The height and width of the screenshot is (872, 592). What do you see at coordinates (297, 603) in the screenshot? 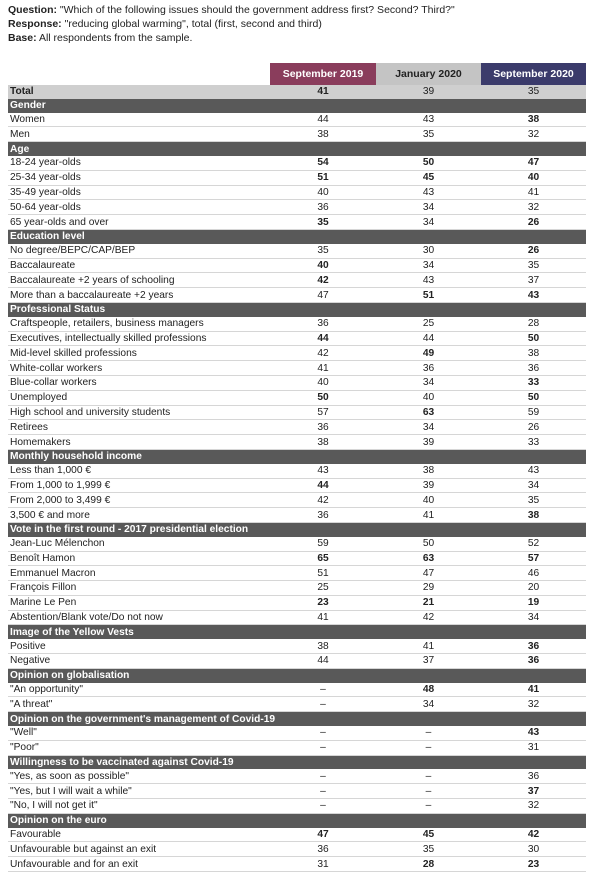
I see `row: Marine Le Pen 23 21 19` at bounding box center [297, 603].